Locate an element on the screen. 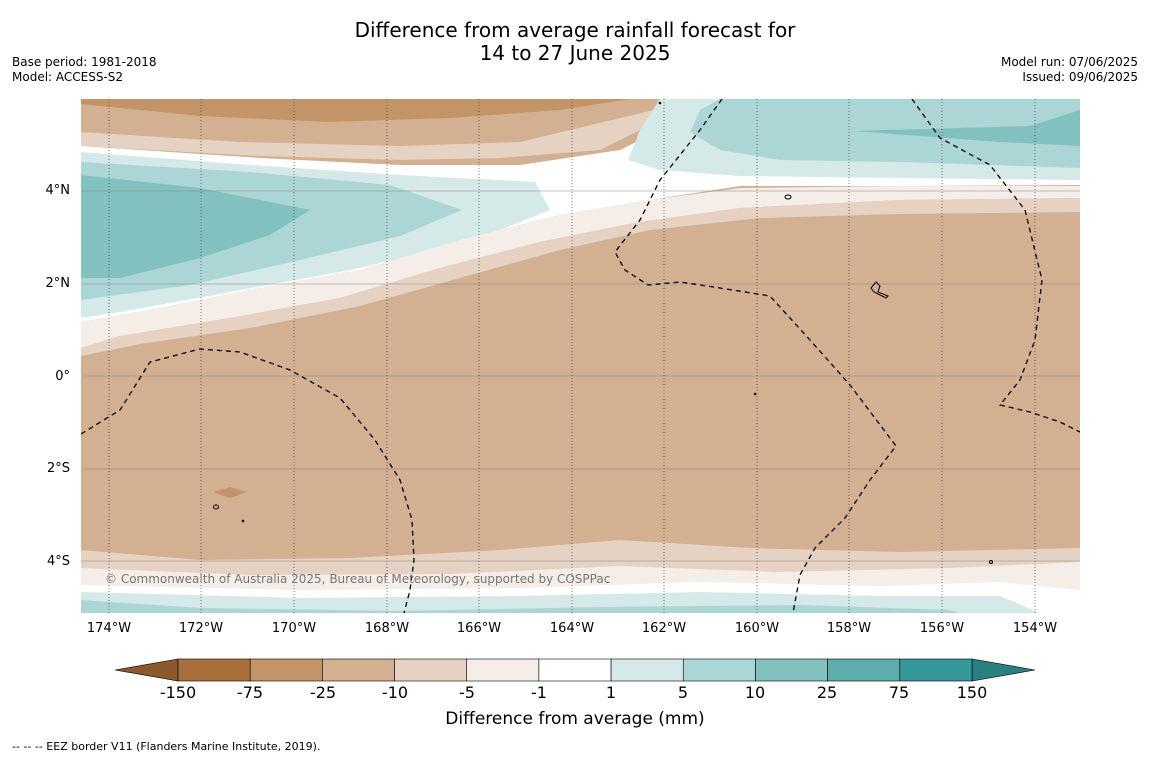 This screenshot has height=758, width=1150. colorbar-tick: 25 is located at coordinates (827, 692).